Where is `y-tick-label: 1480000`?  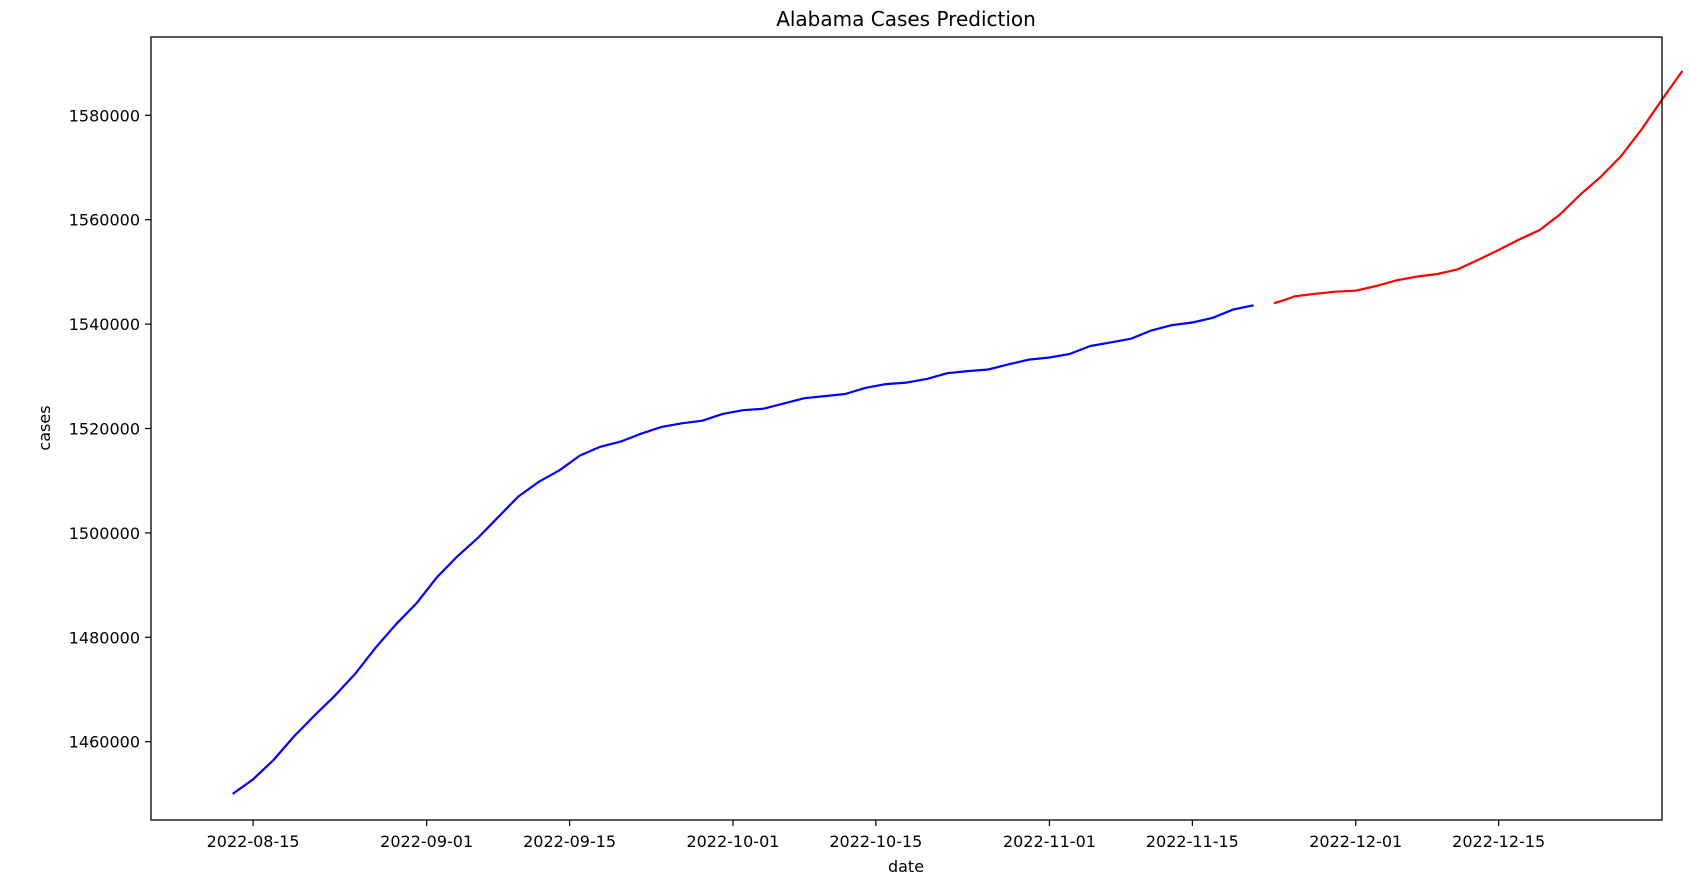
y-tick-label: 1480000 is located at coordinates (104, 637).